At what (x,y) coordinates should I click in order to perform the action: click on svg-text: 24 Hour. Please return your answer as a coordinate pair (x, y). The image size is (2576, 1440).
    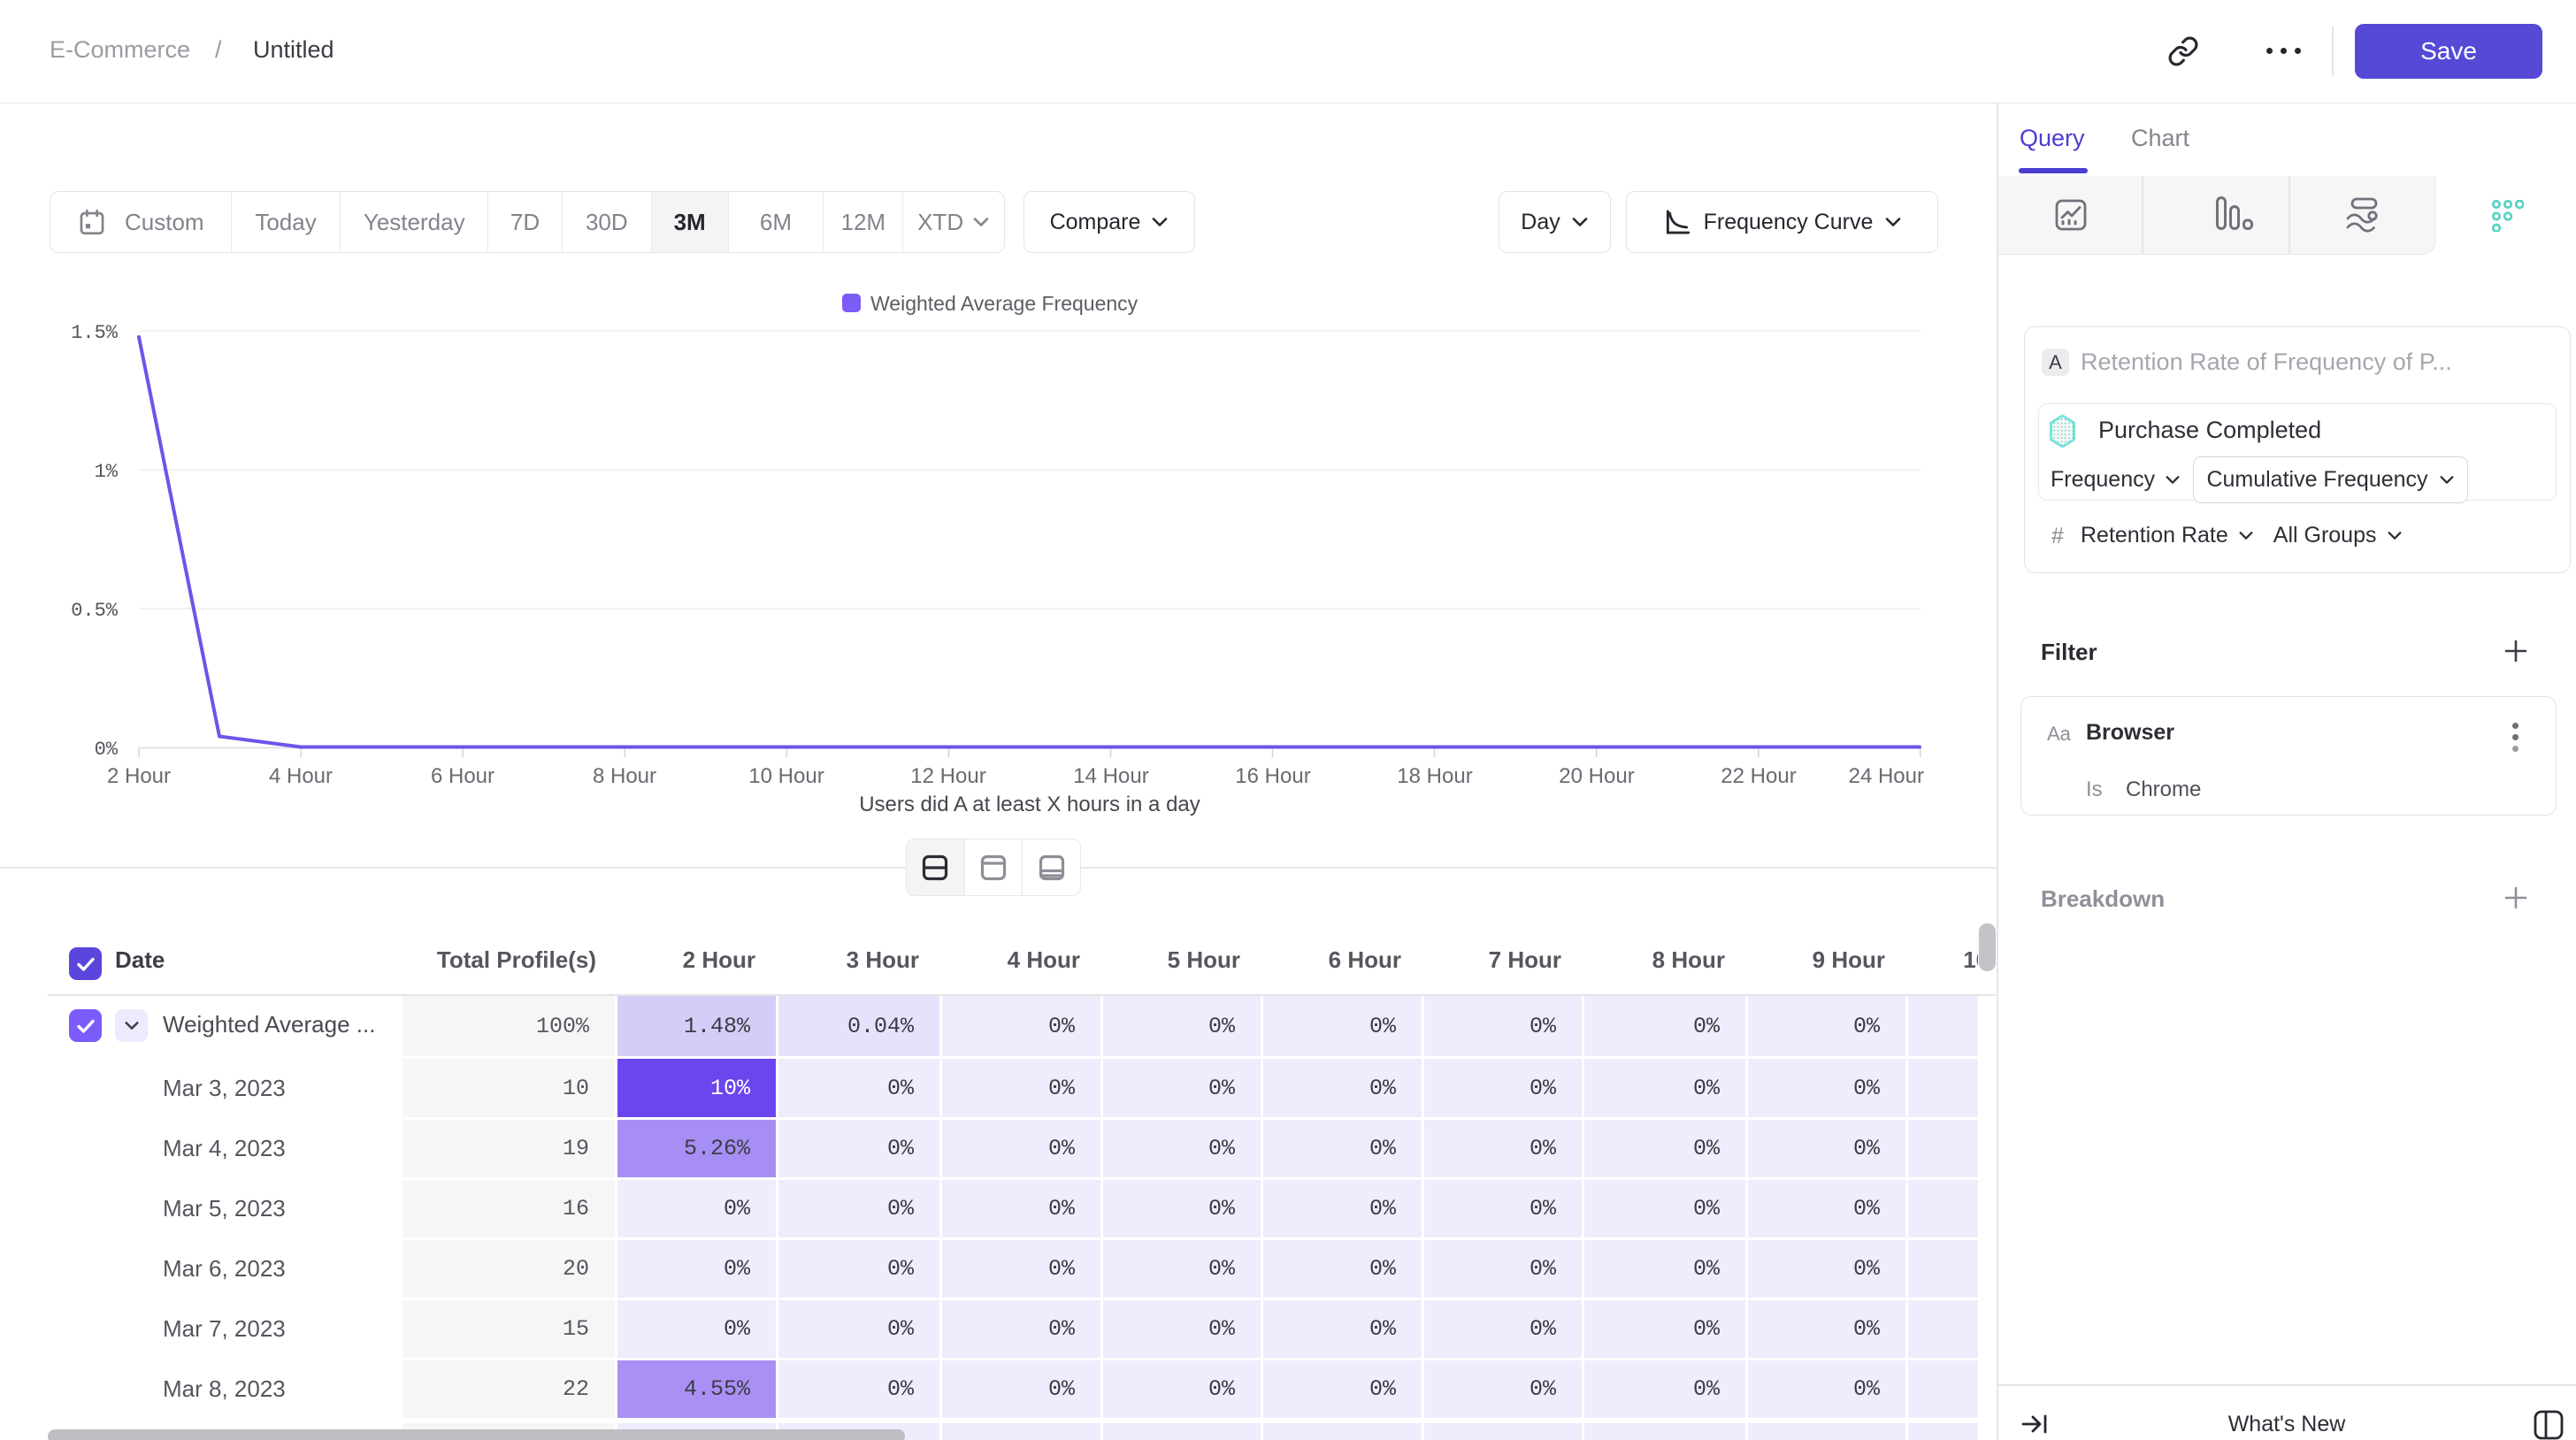
    Looking at the image, I should click on (1886, 776).